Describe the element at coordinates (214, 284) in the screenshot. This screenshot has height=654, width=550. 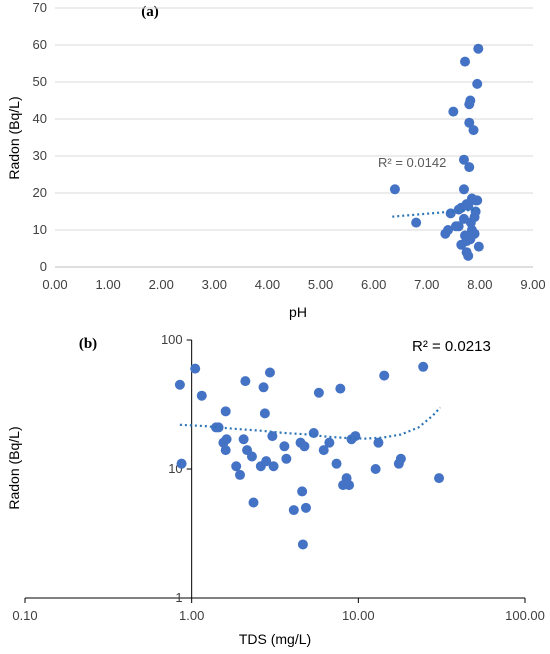
I see `panel-a-x-tick-label: 3.00` at that location.